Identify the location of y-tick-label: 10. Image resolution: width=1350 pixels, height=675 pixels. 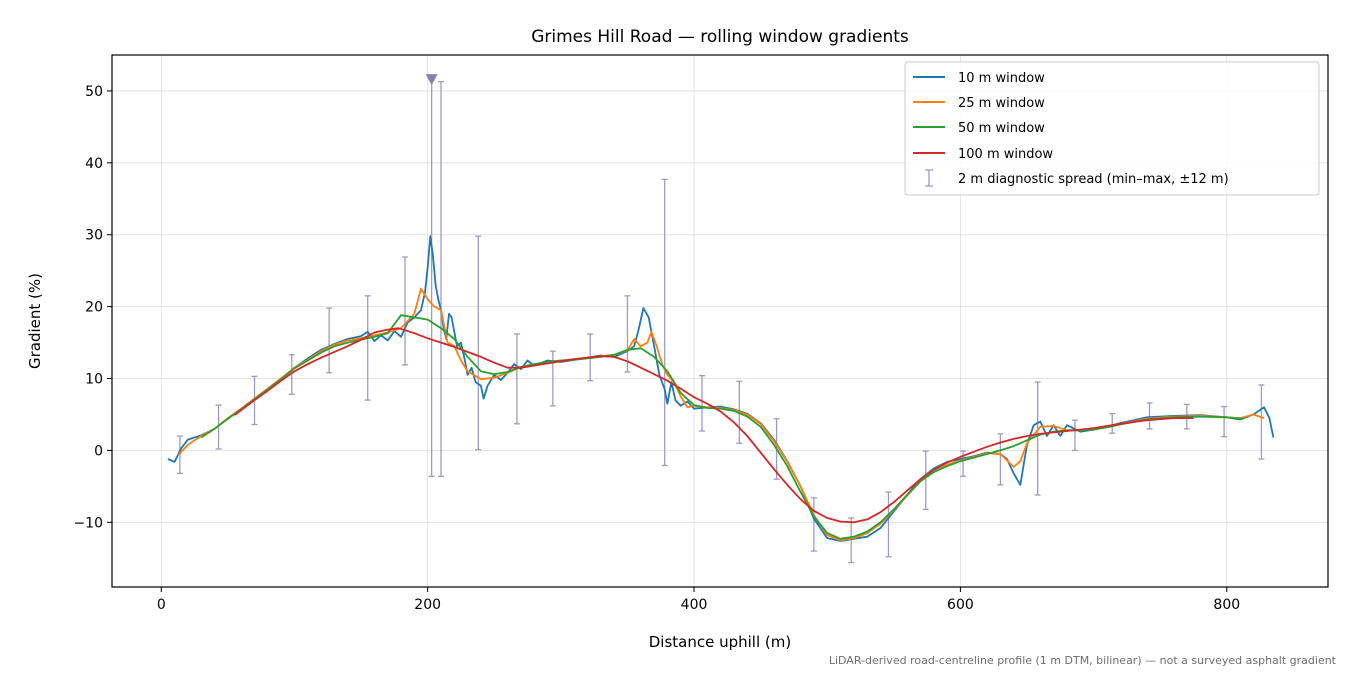
(94, 380).